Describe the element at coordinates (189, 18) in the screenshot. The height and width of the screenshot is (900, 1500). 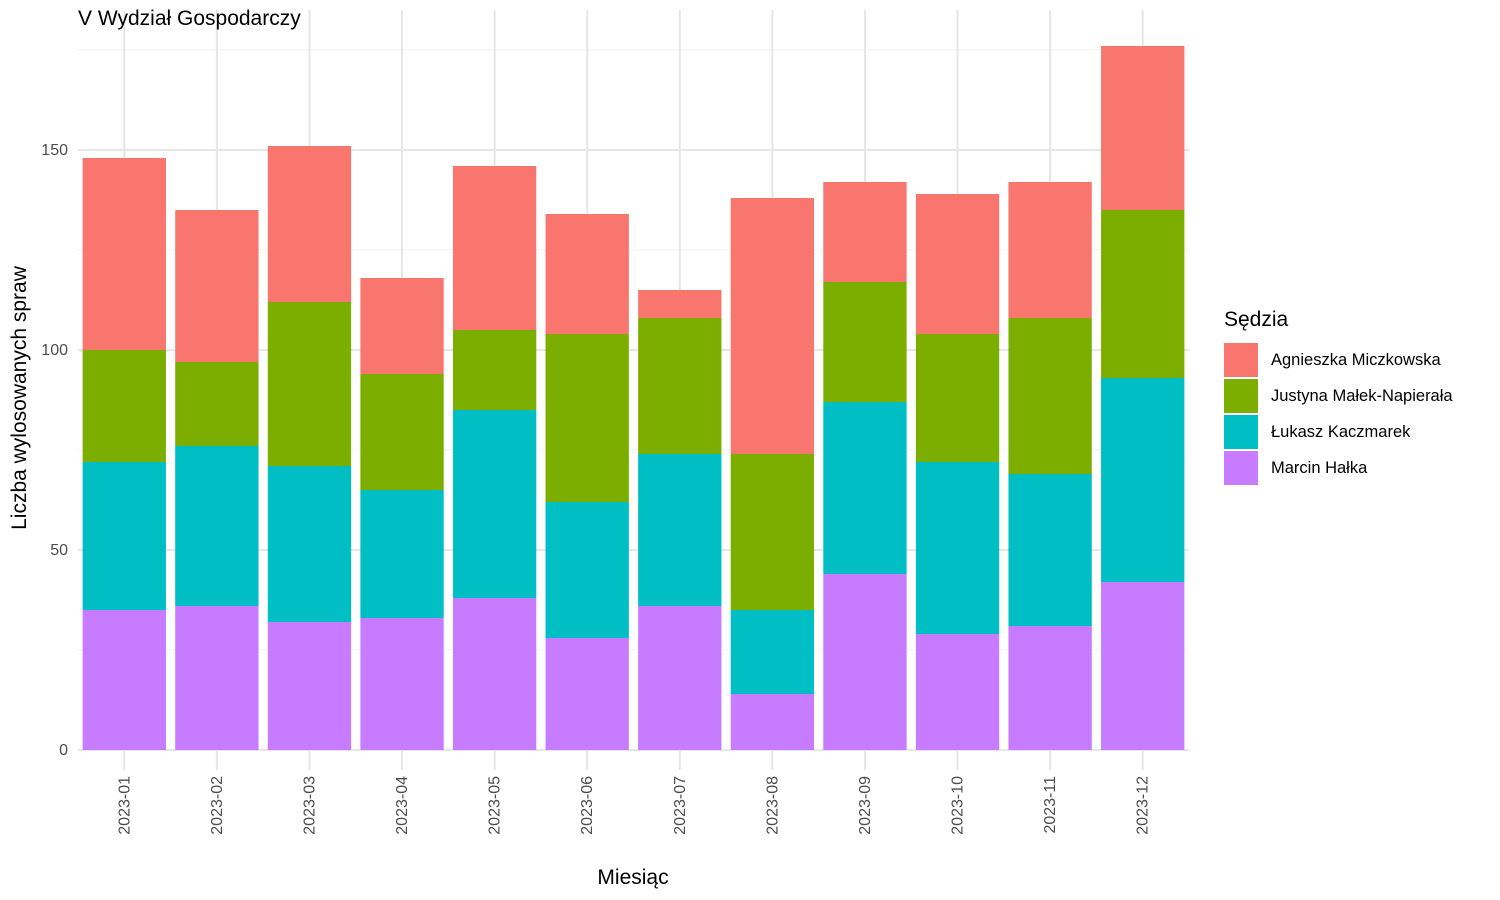
I see `chart-title: V Wydział Gospodarczy` at that location.